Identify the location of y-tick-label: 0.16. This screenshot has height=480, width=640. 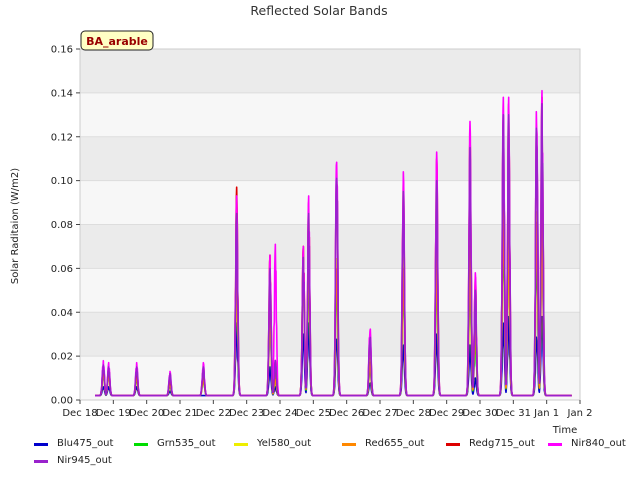
(62, 50).